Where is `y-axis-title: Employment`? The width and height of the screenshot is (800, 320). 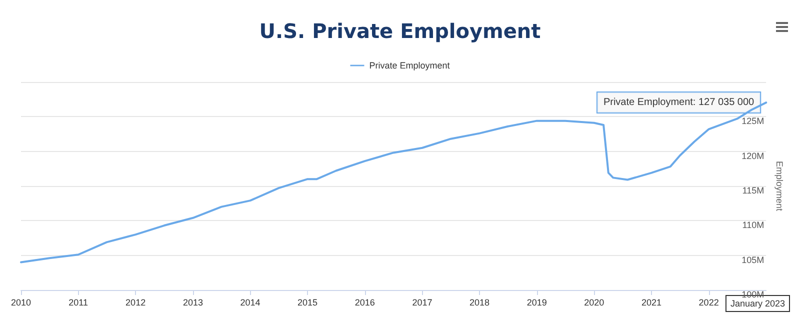 y-axis-title: Employment is located at coordinates (779, 186).